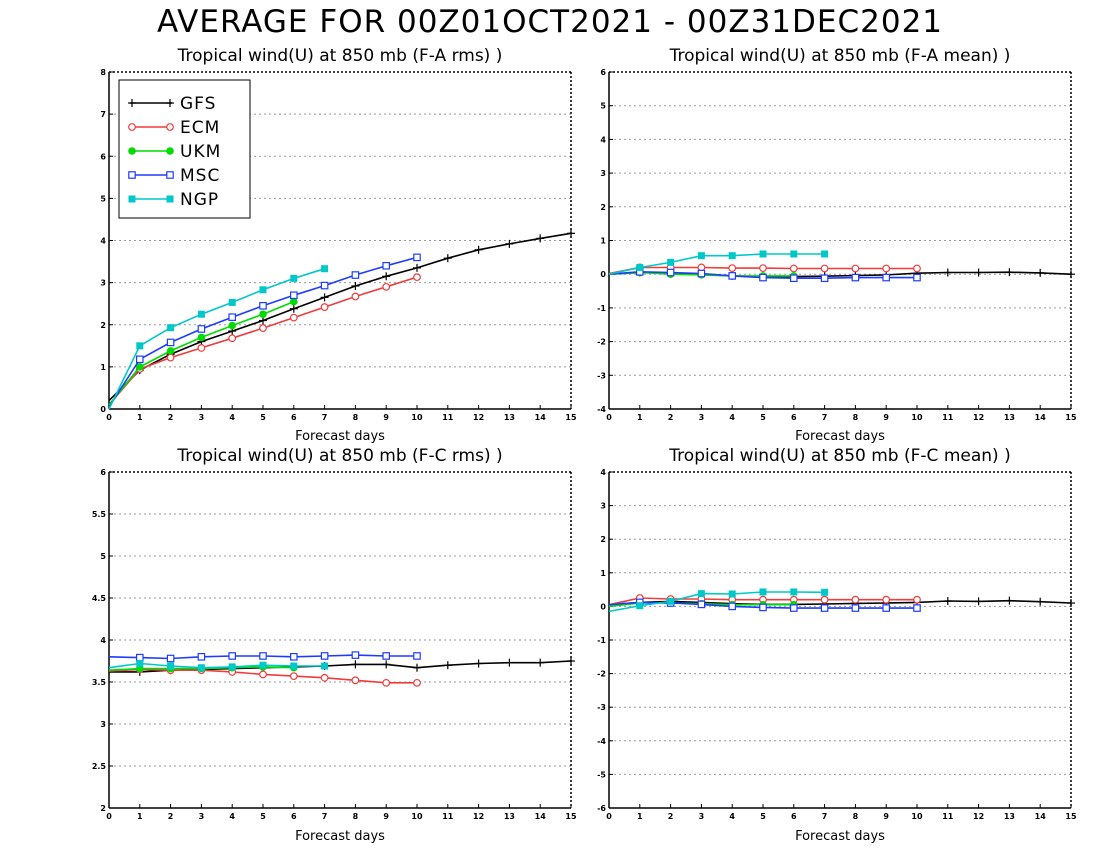 This screenshot has height=850, width=1100. Describe the element at coordinates (203, 351) in the screenshot. I see `series-ukm` at that location.